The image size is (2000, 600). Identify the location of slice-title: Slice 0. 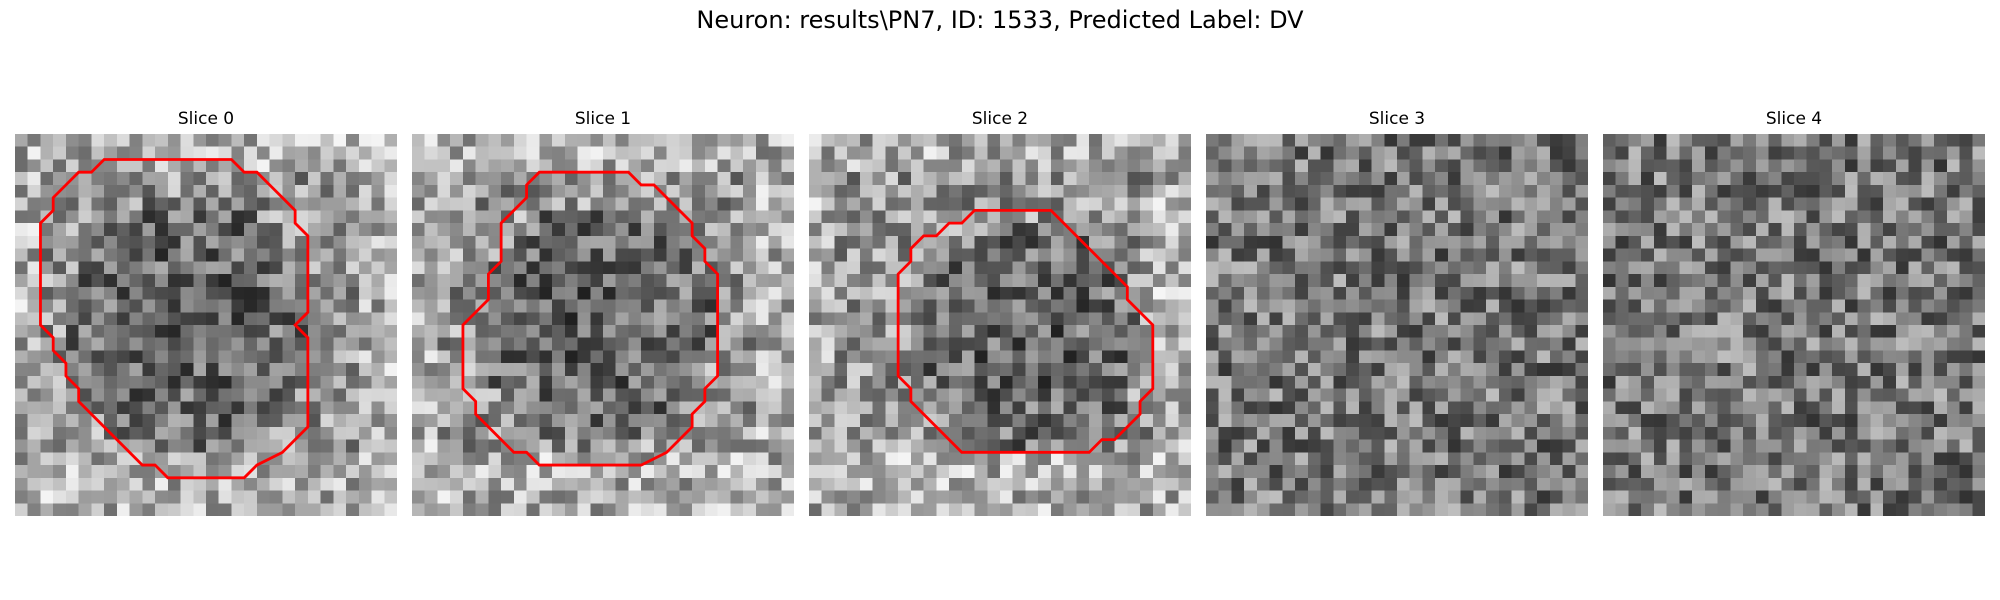
(206, 119).